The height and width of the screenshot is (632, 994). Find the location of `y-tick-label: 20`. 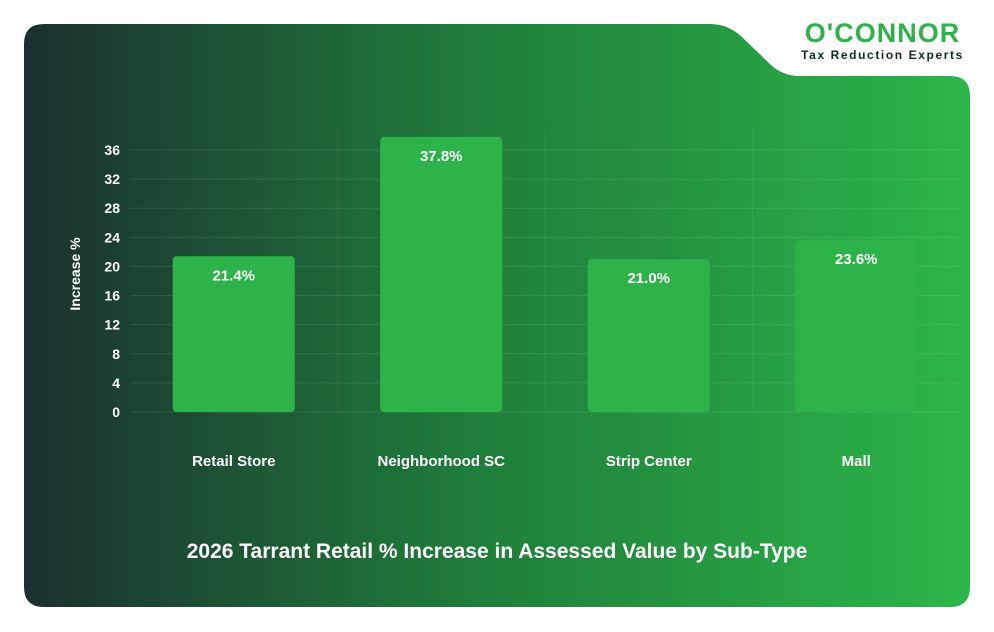

y-tick-label: 20 is located at coordinates (112, 266).